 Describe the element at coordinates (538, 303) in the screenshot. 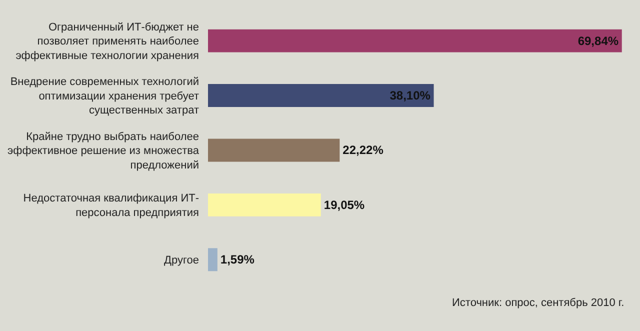

I see `text: Источник: опрос, сентябрь 2010 г.` at that location.